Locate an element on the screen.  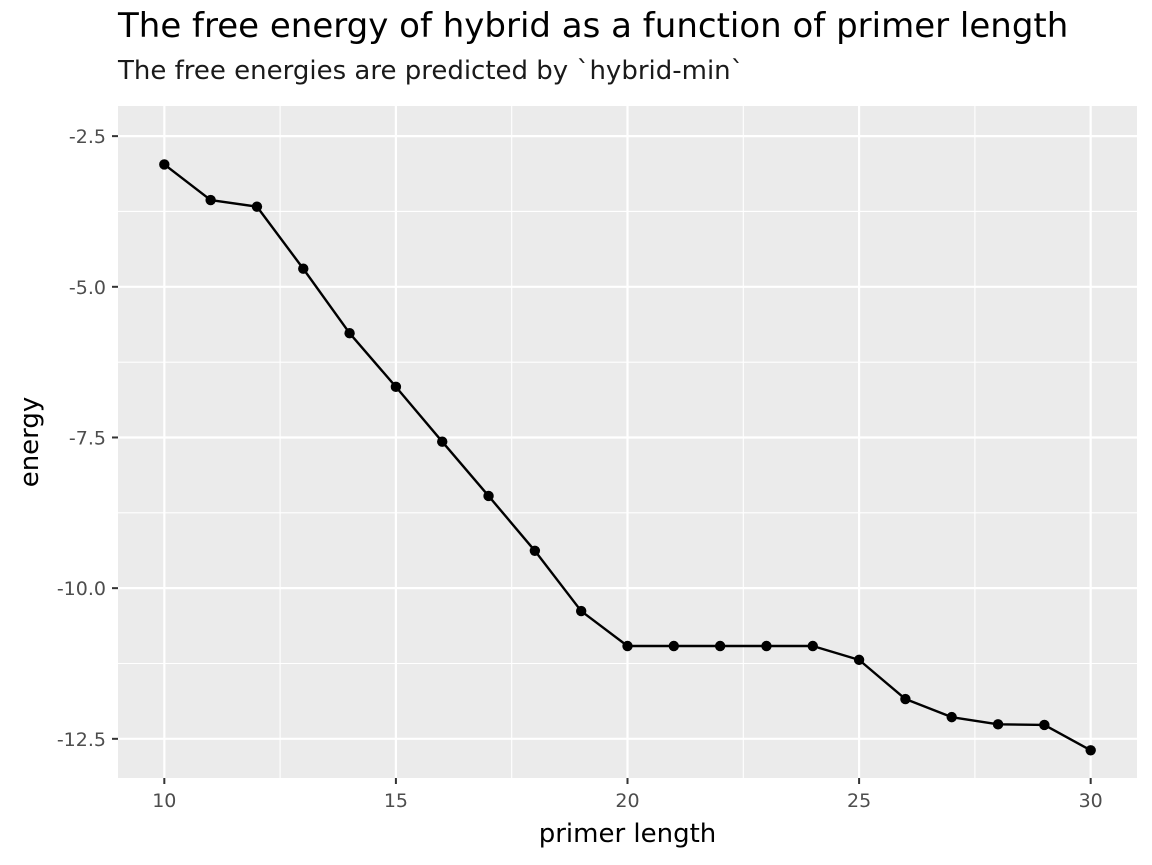
y-tick-label: -7.5 is located at coordinates (87, 438).